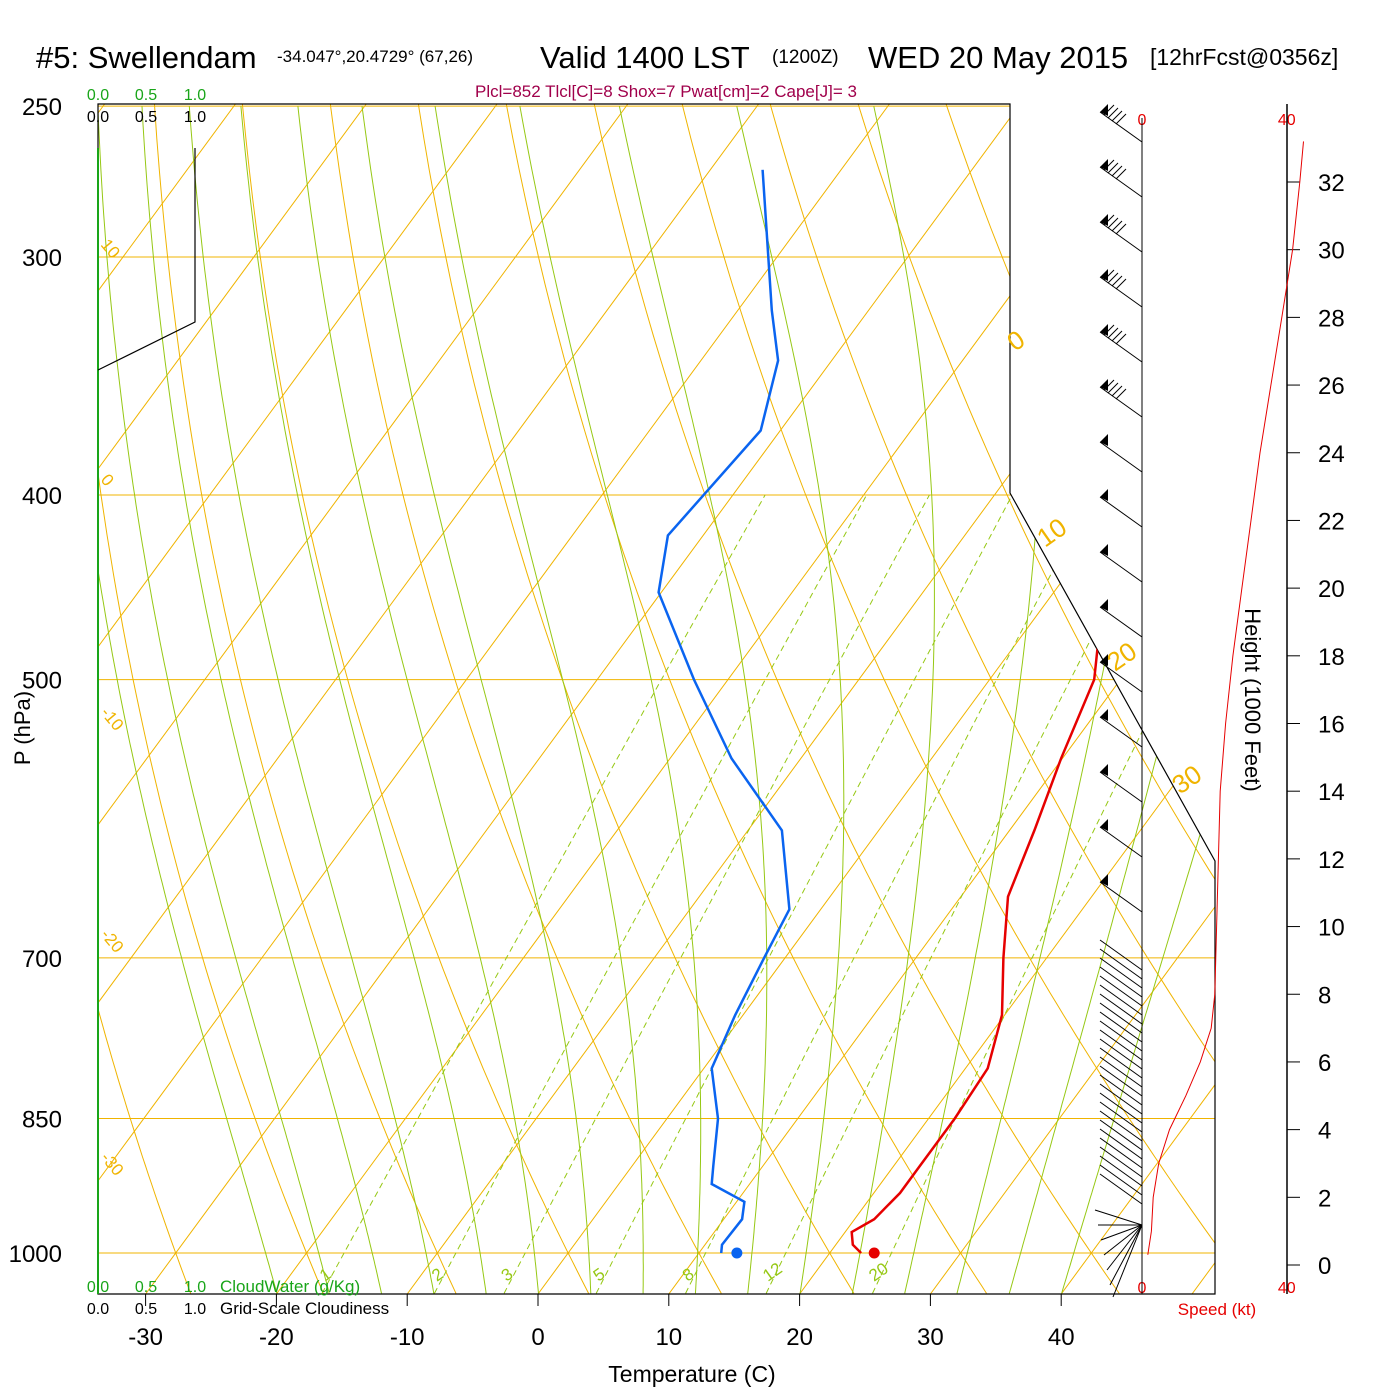 This screenshot has height=1400, width=1400. Describe the element at coordinates (407, 1337) in the screenshot. I see `temperature-tick-label: -10` at that location.